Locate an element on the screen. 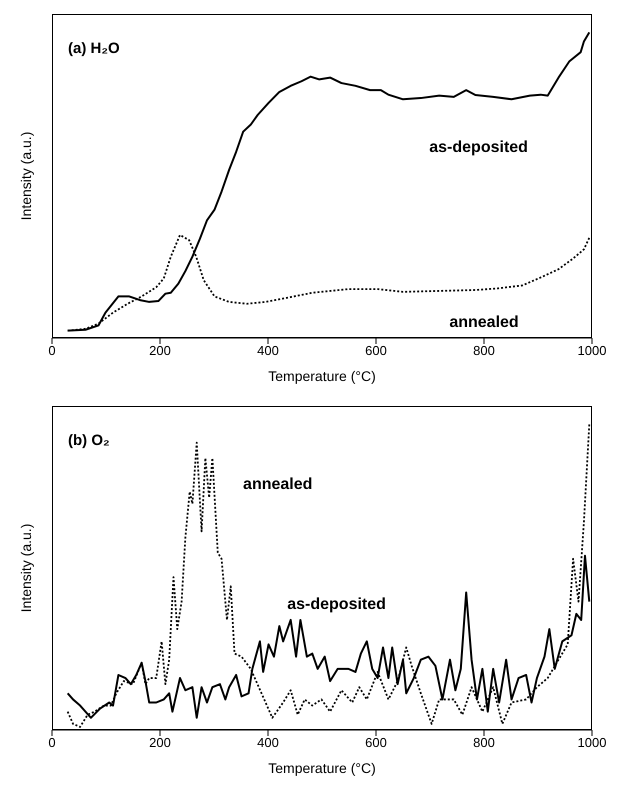 The image size is (626, 794). text: (a) H₂O is located at coordinates (94, 48).